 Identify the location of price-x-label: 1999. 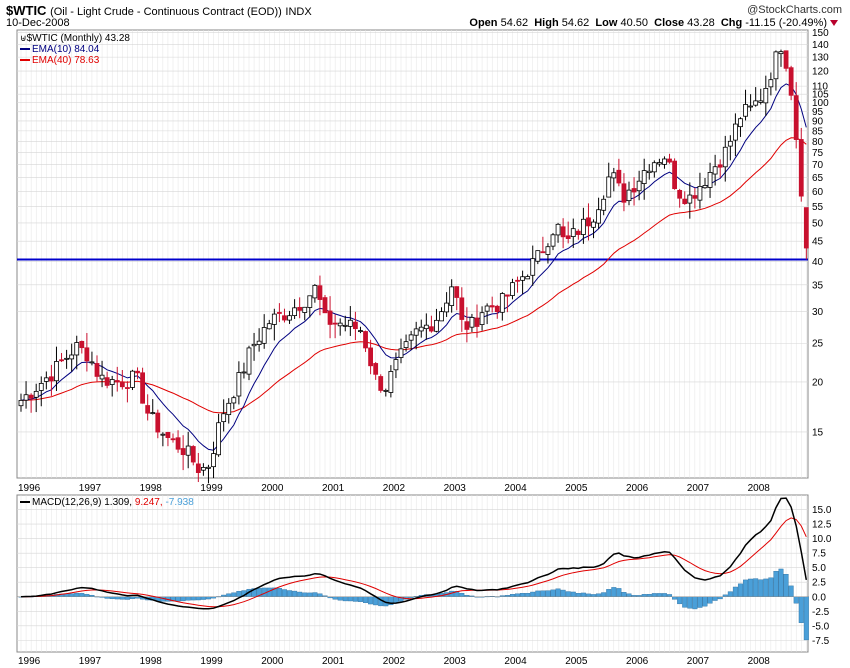
(211, 488).